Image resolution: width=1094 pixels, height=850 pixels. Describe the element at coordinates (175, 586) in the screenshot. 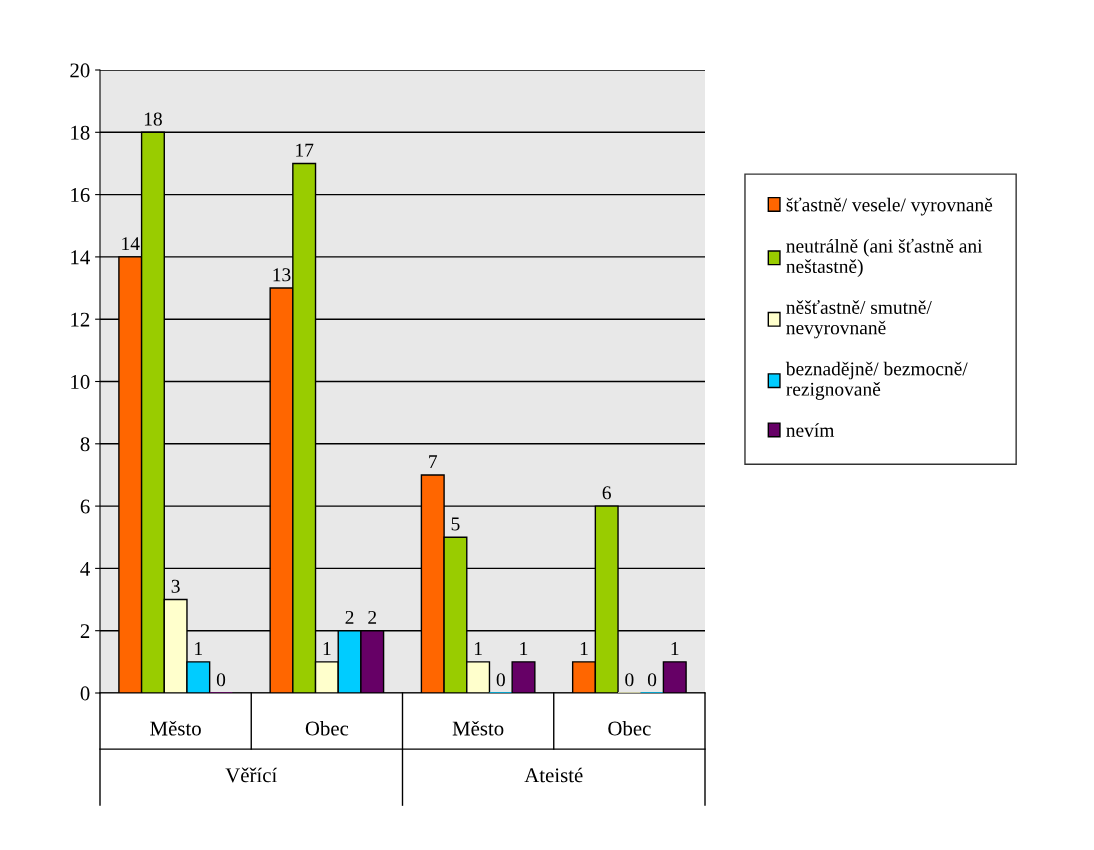

I see `data-label: 3` at that location.